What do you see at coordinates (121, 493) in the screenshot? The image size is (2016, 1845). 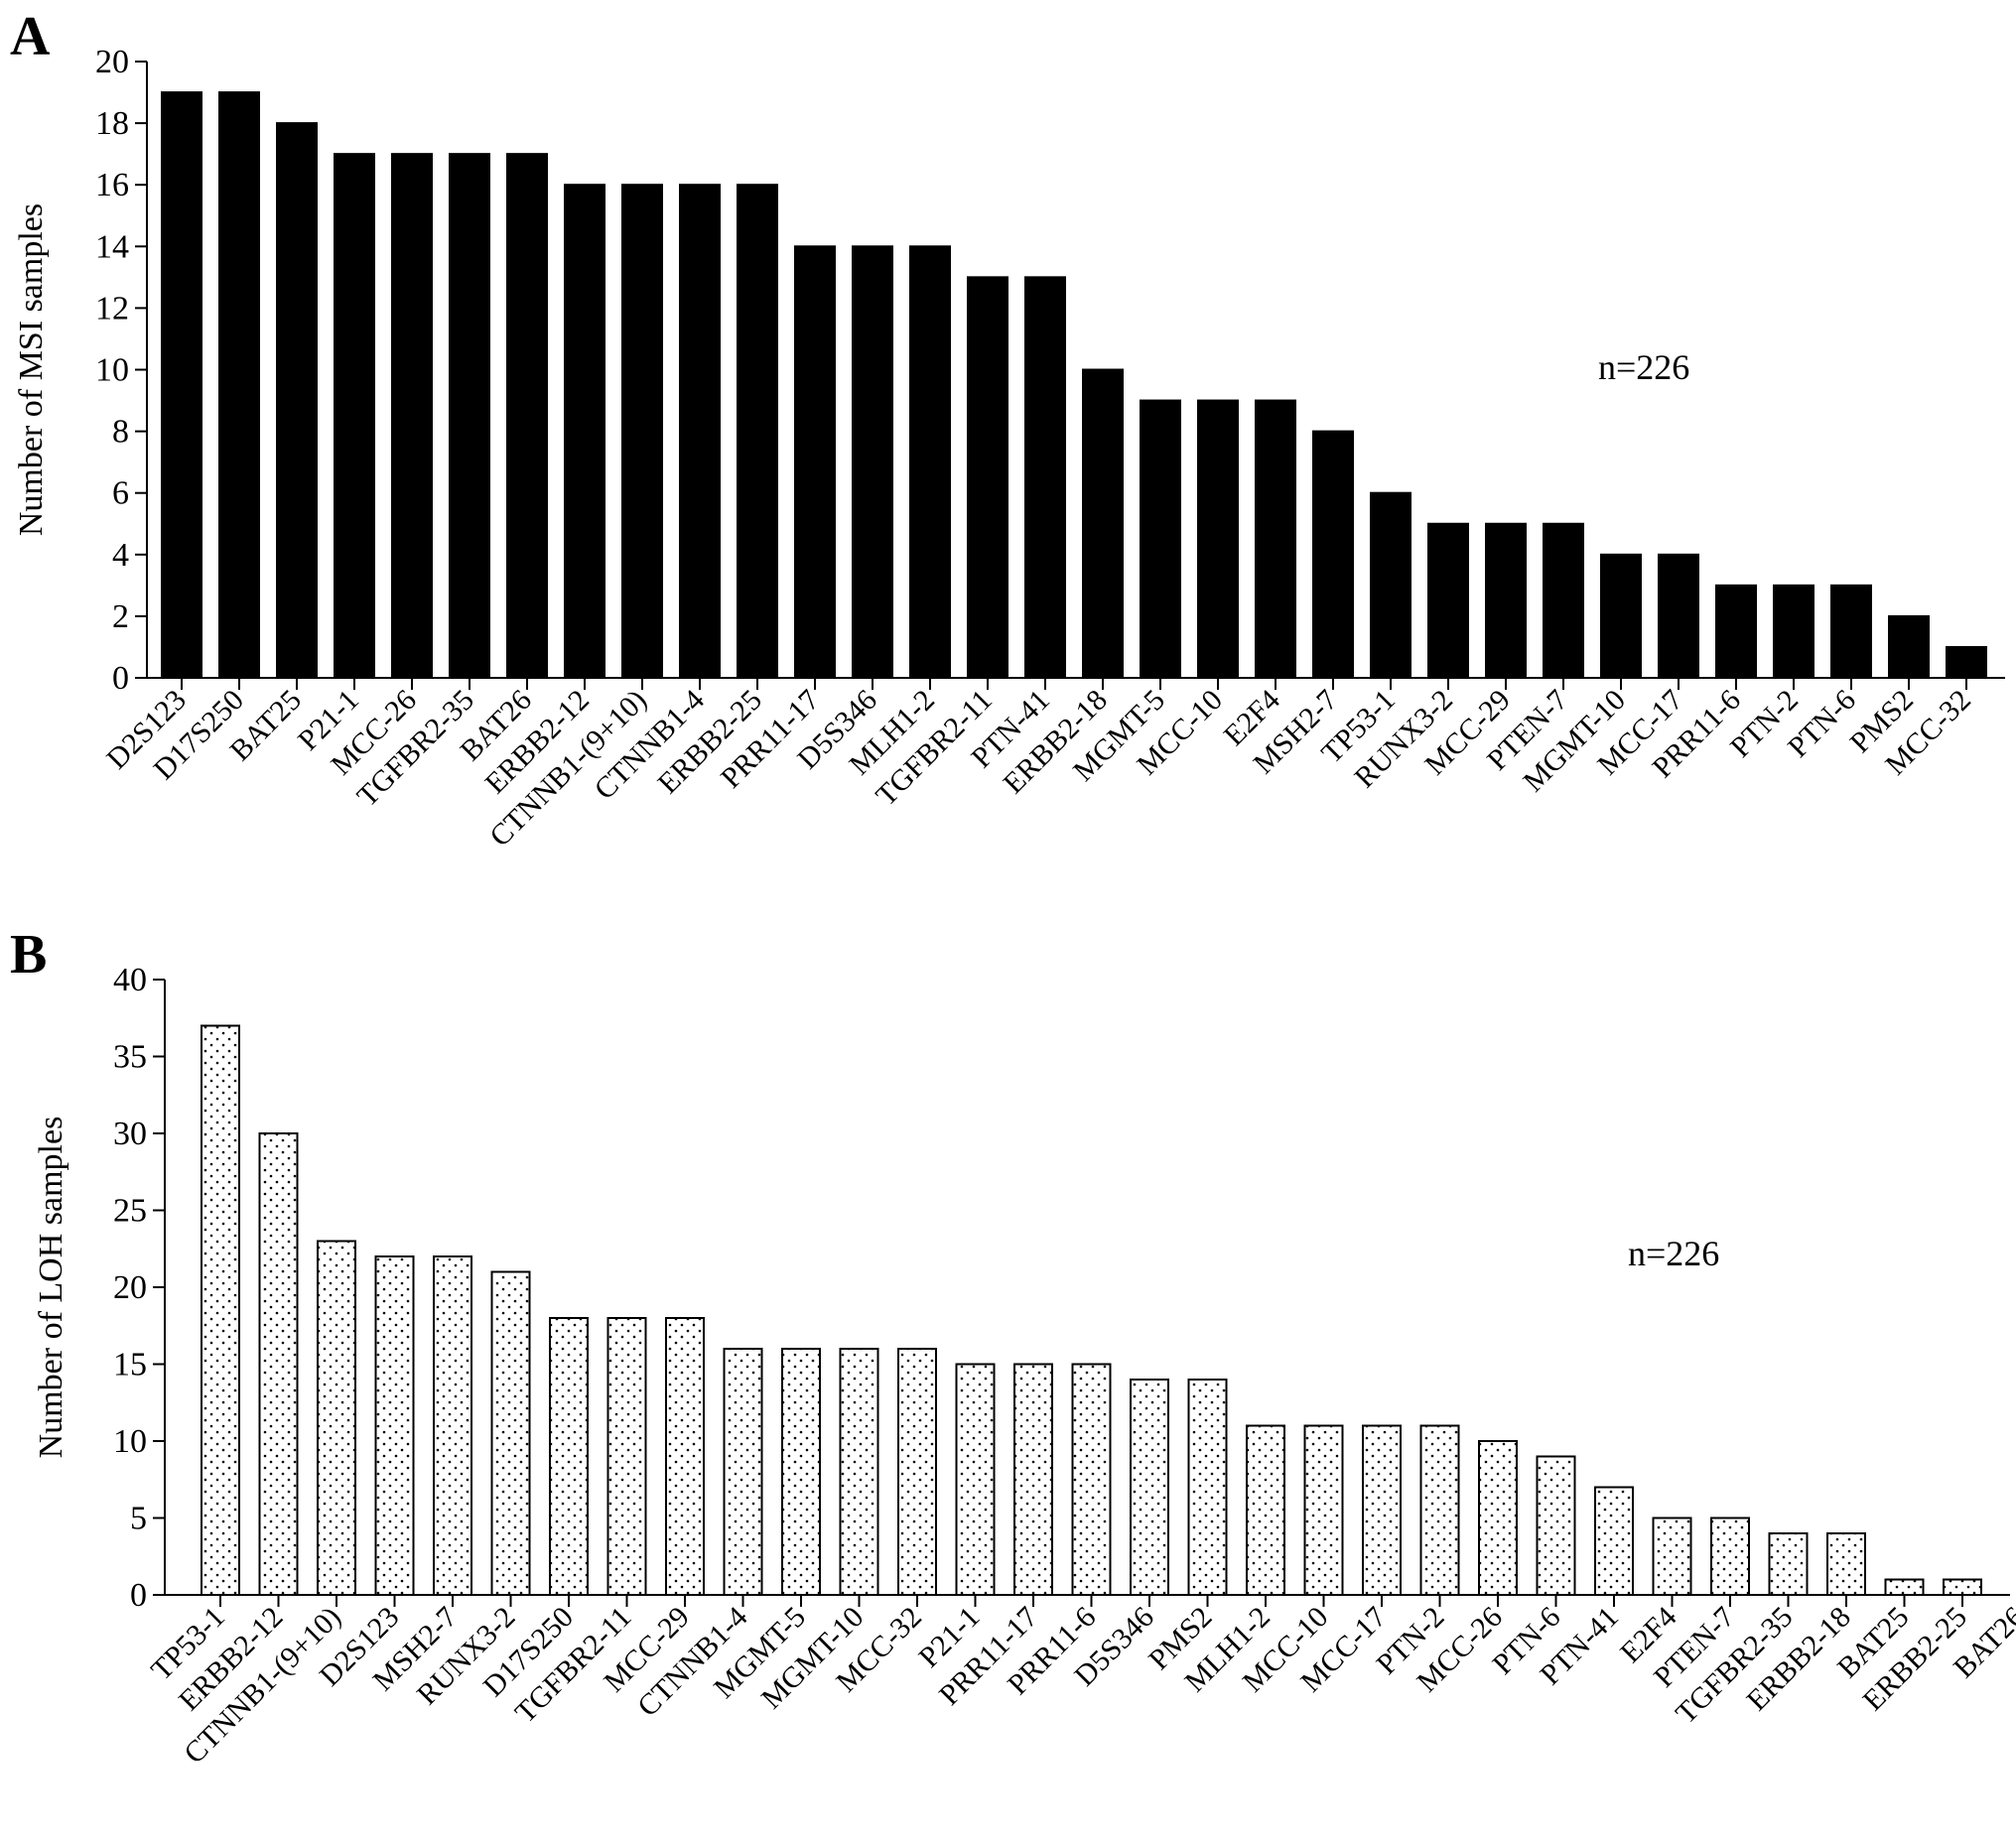 I see `y-tick-label: 6` at bounding box center [121, 493].